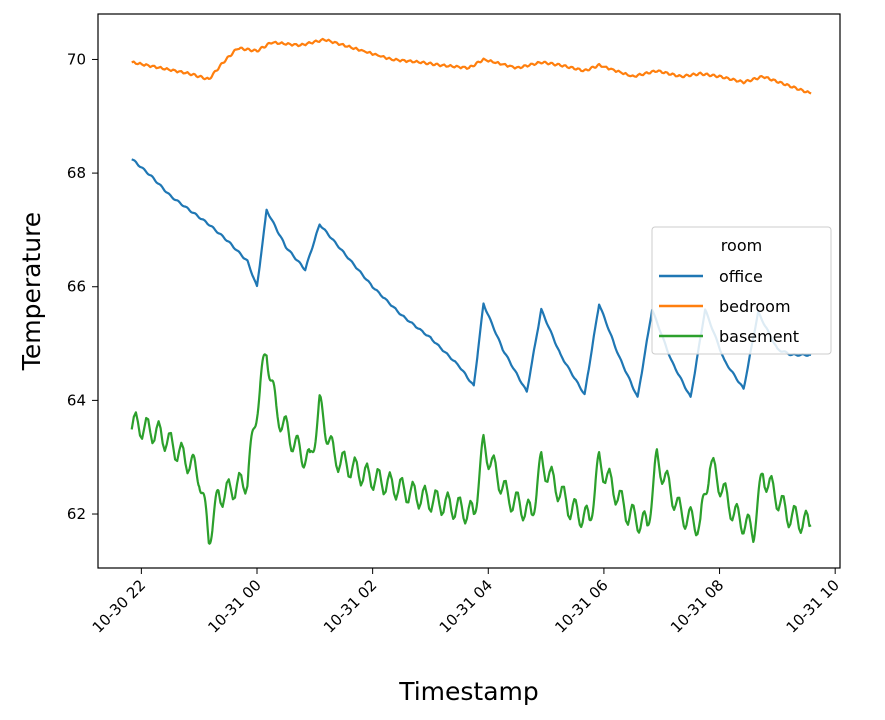  What do you see at coordinates (741, 245) in the screenshot?
I see `legend-title: room` at bounding box center [741, 245].